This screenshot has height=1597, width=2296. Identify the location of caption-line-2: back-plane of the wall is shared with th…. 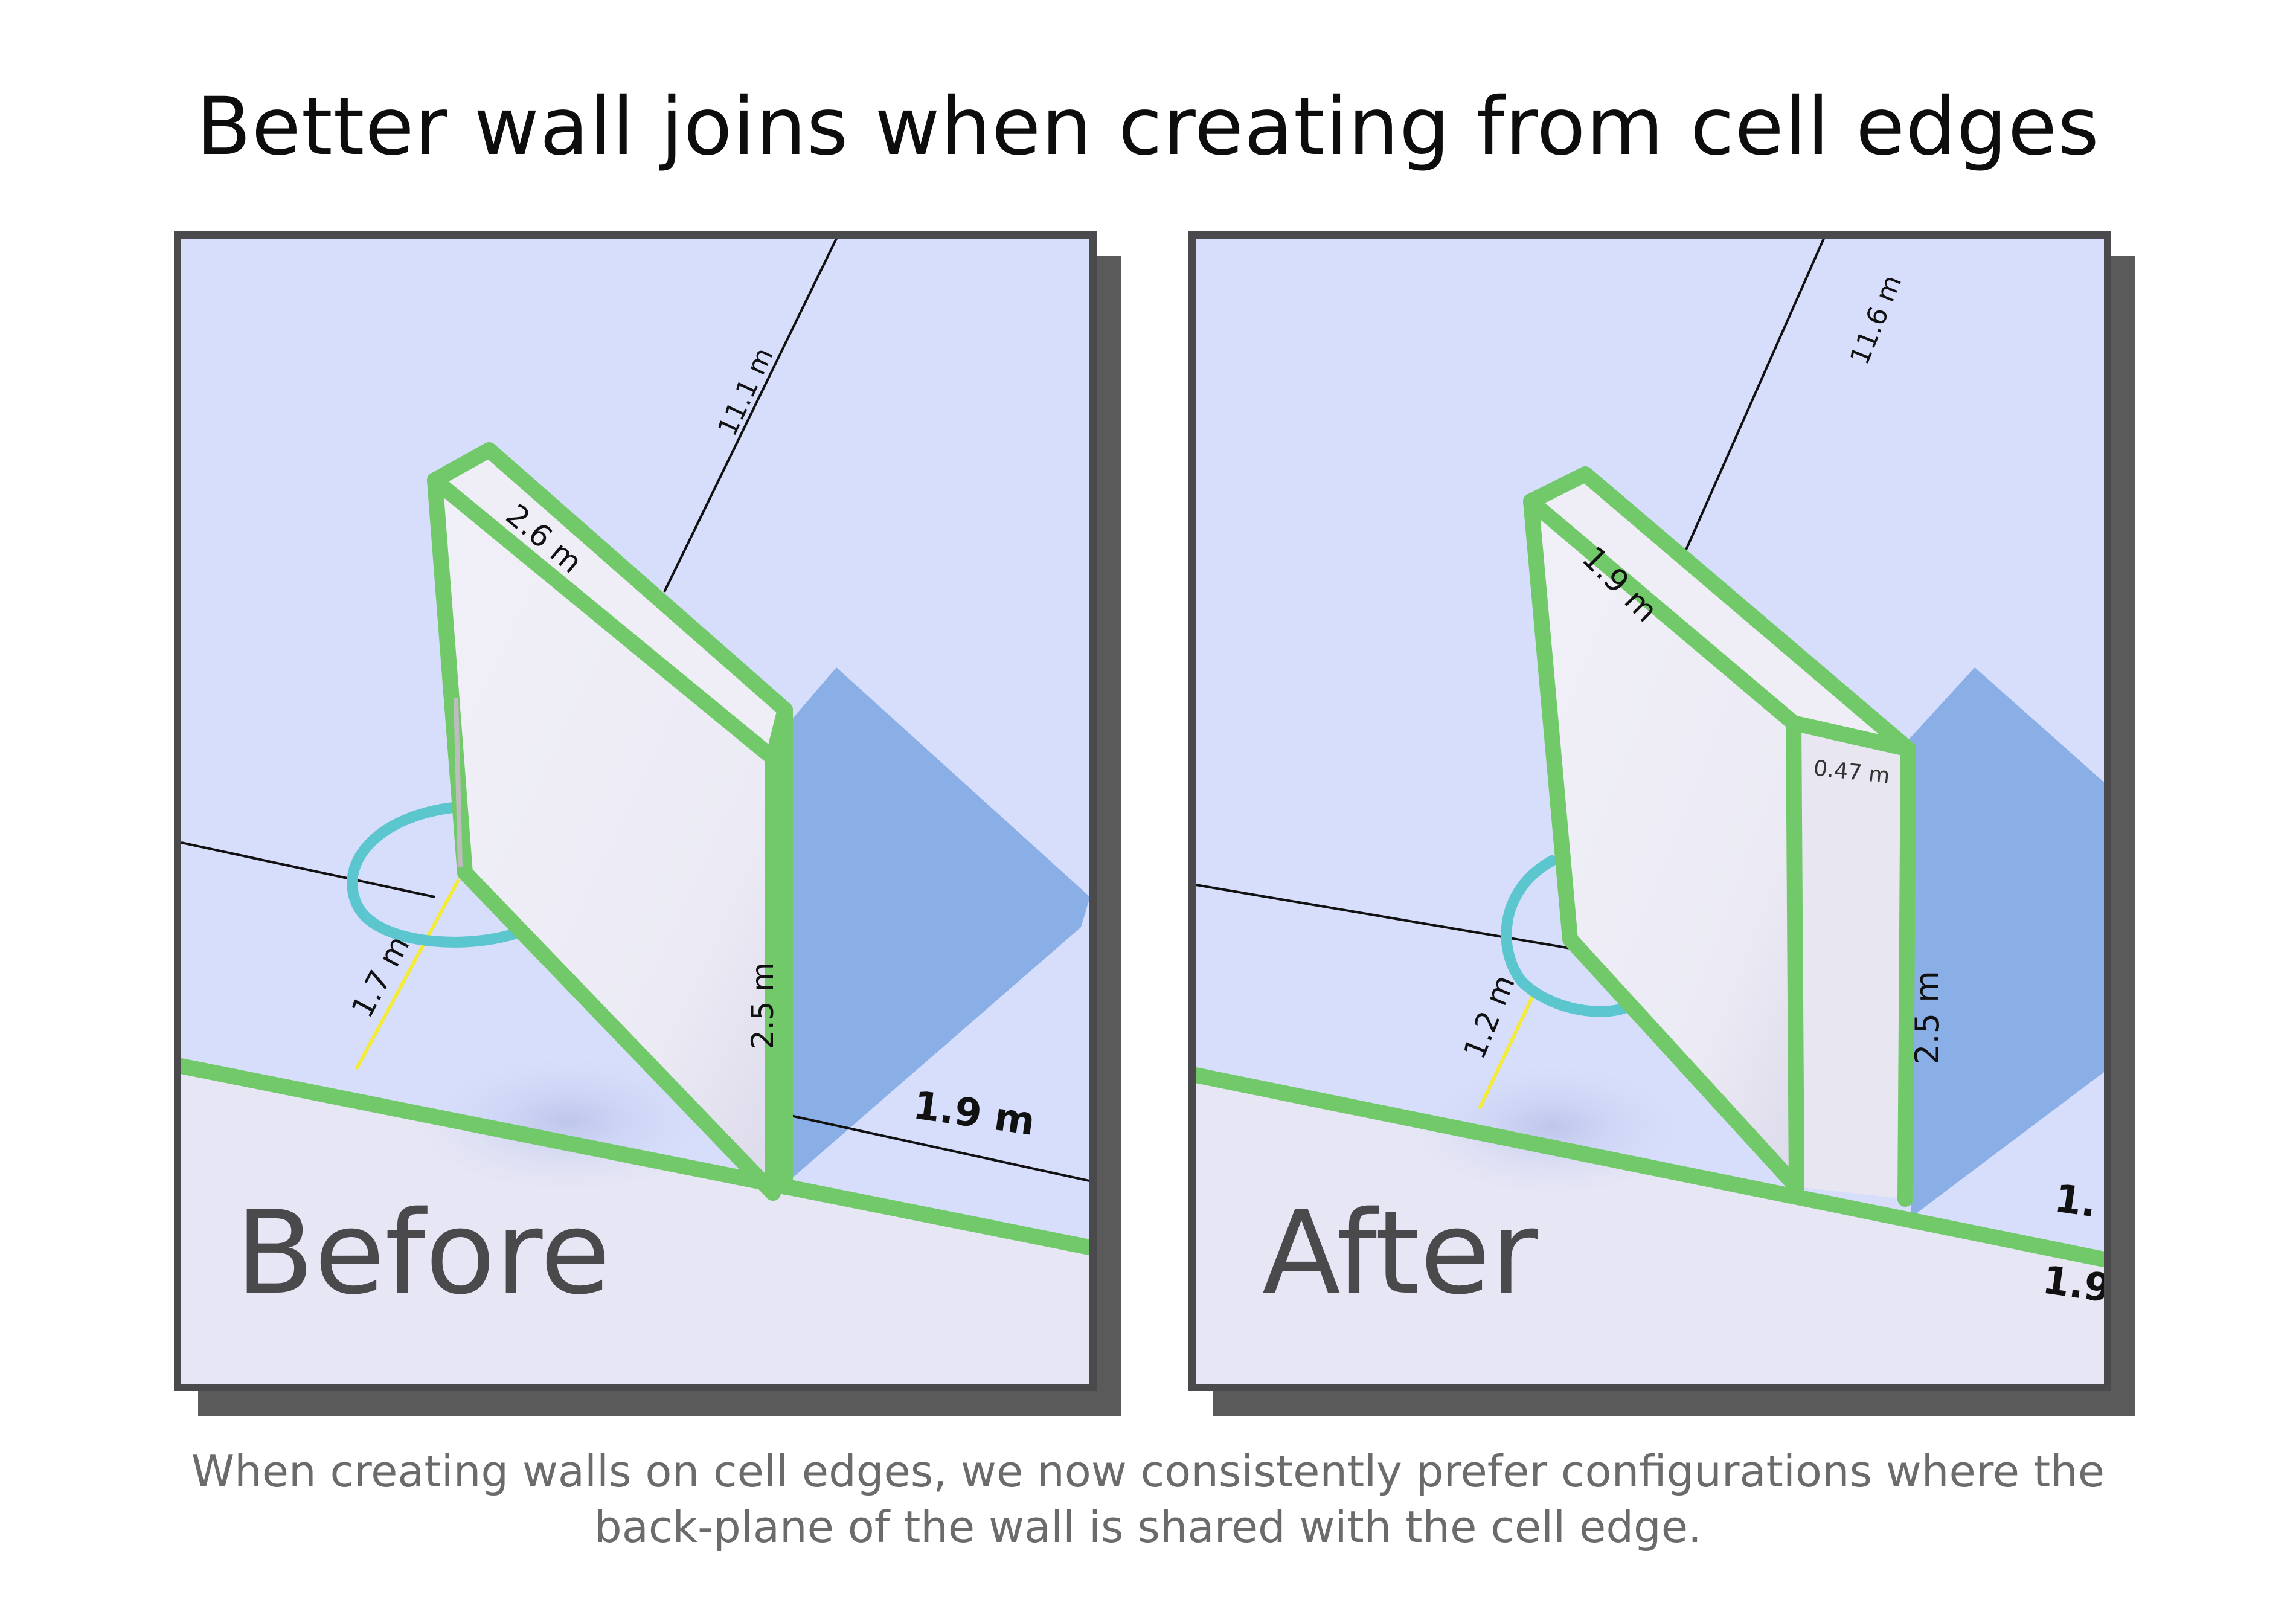
(1148, 1527).